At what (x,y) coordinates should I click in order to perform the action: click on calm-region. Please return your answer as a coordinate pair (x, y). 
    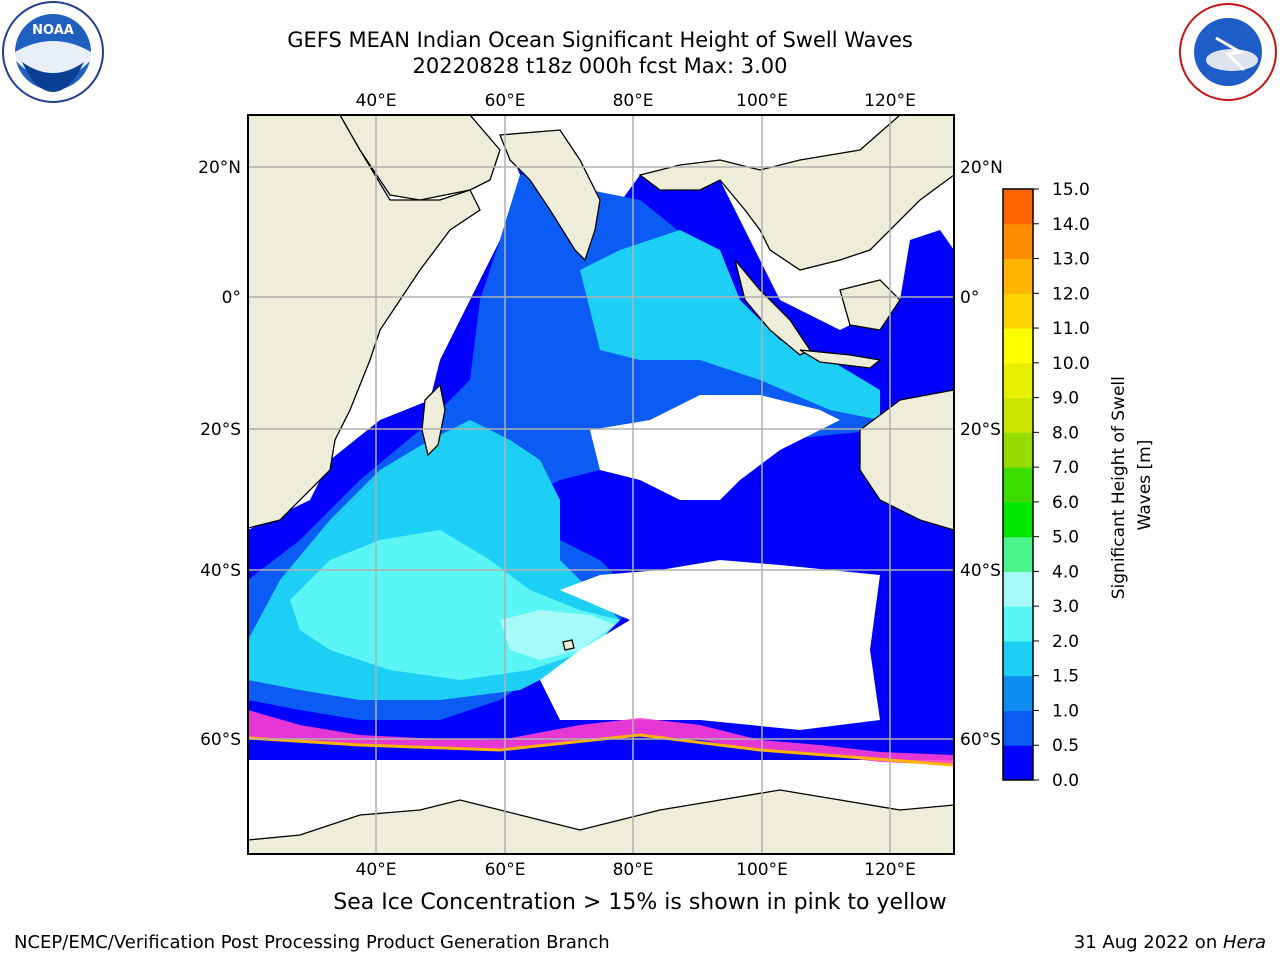
    Looking at the image, I should click on (715, 447).